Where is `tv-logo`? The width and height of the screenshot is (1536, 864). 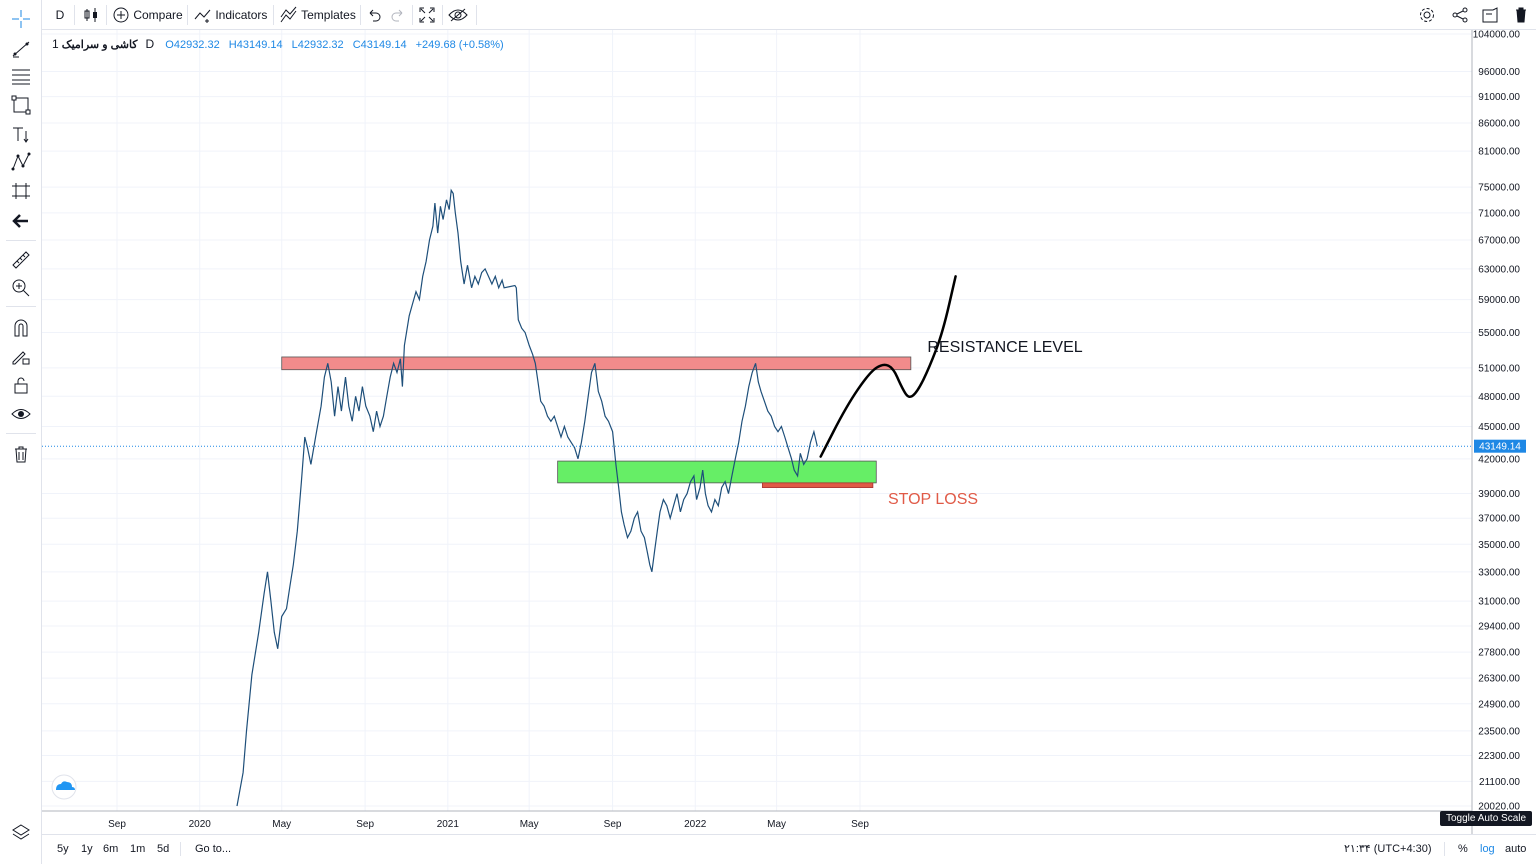 tv-logo is located at coordinates (64, 787).